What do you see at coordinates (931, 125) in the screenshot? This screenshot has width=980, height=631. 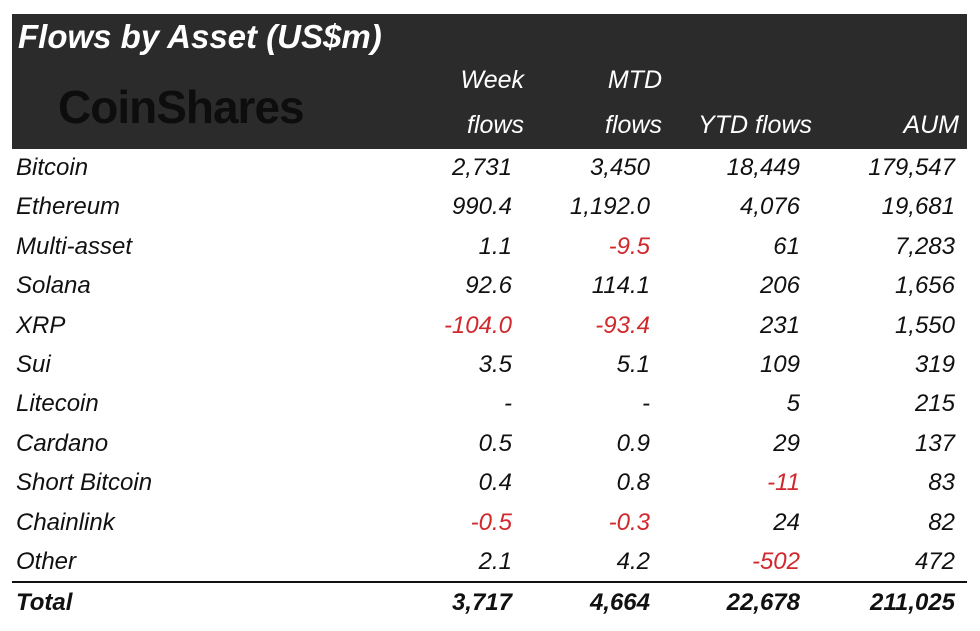 I see `header-aum-line2: AUM` at bounding box center [931, 125].